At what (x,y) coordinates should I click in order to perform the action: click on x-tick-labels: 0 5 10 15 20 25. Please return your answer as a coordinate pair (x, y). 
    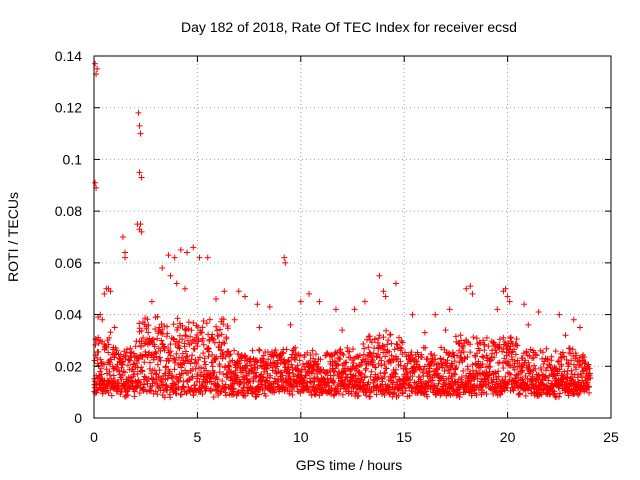
    Looking at the image, I should click on (354, 437).